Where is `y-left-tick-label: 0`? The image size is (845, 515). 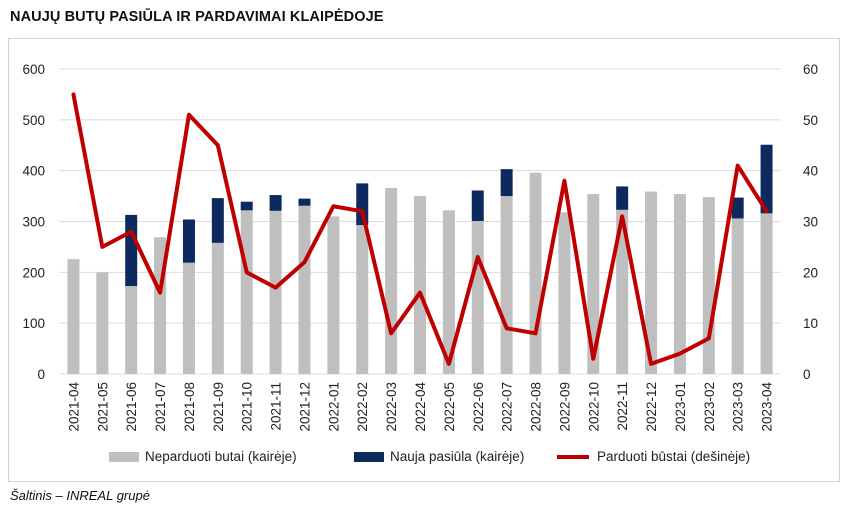 y-left-tick-label: 0 is located at coordinates (41, 374).